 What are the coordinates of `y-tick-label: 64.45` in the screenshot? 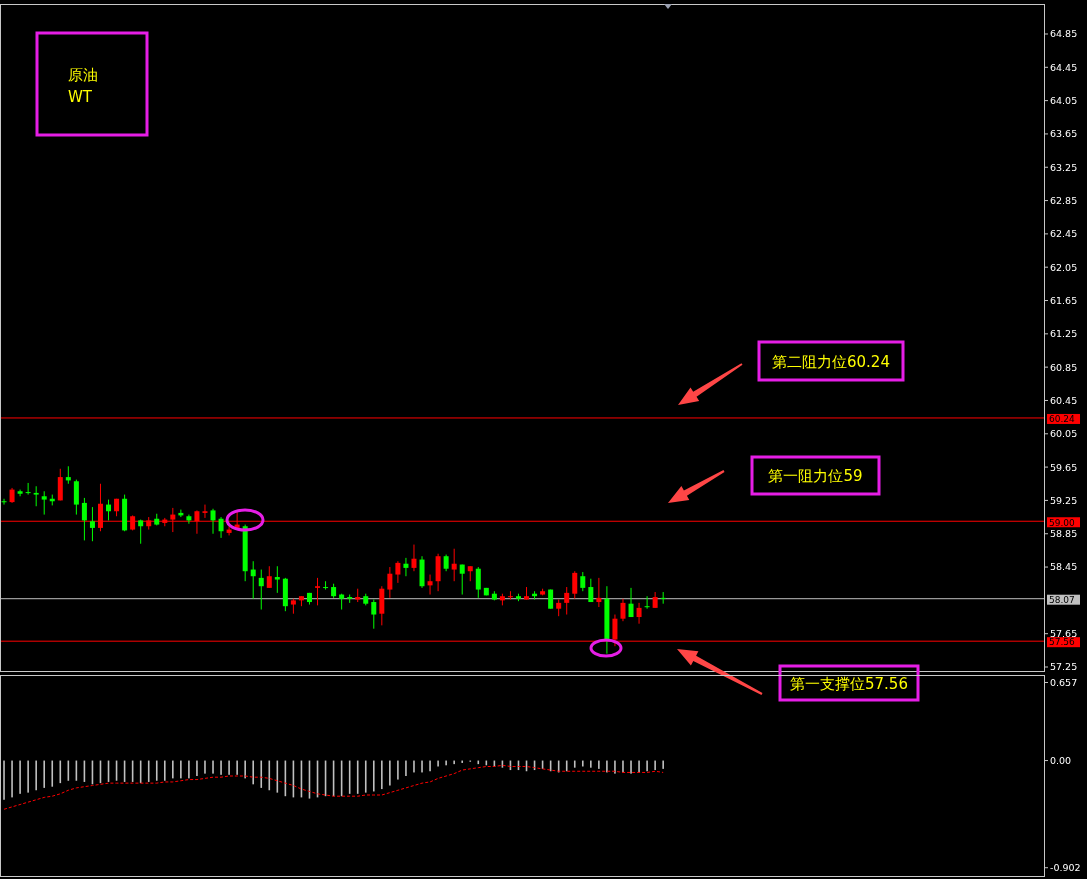 It's located at (1064, 67).